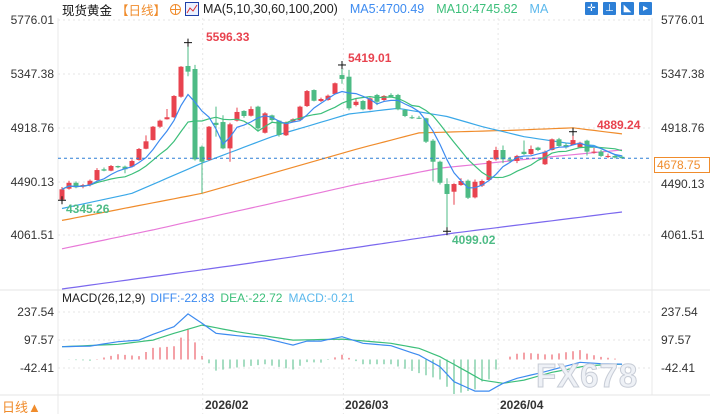 Image resolution: width=710 pixels, height=416 pixels. Describe the element at coordinates (182, 298) in the screenshot. I see `diff-value: DIFF:-22.83` at that location.